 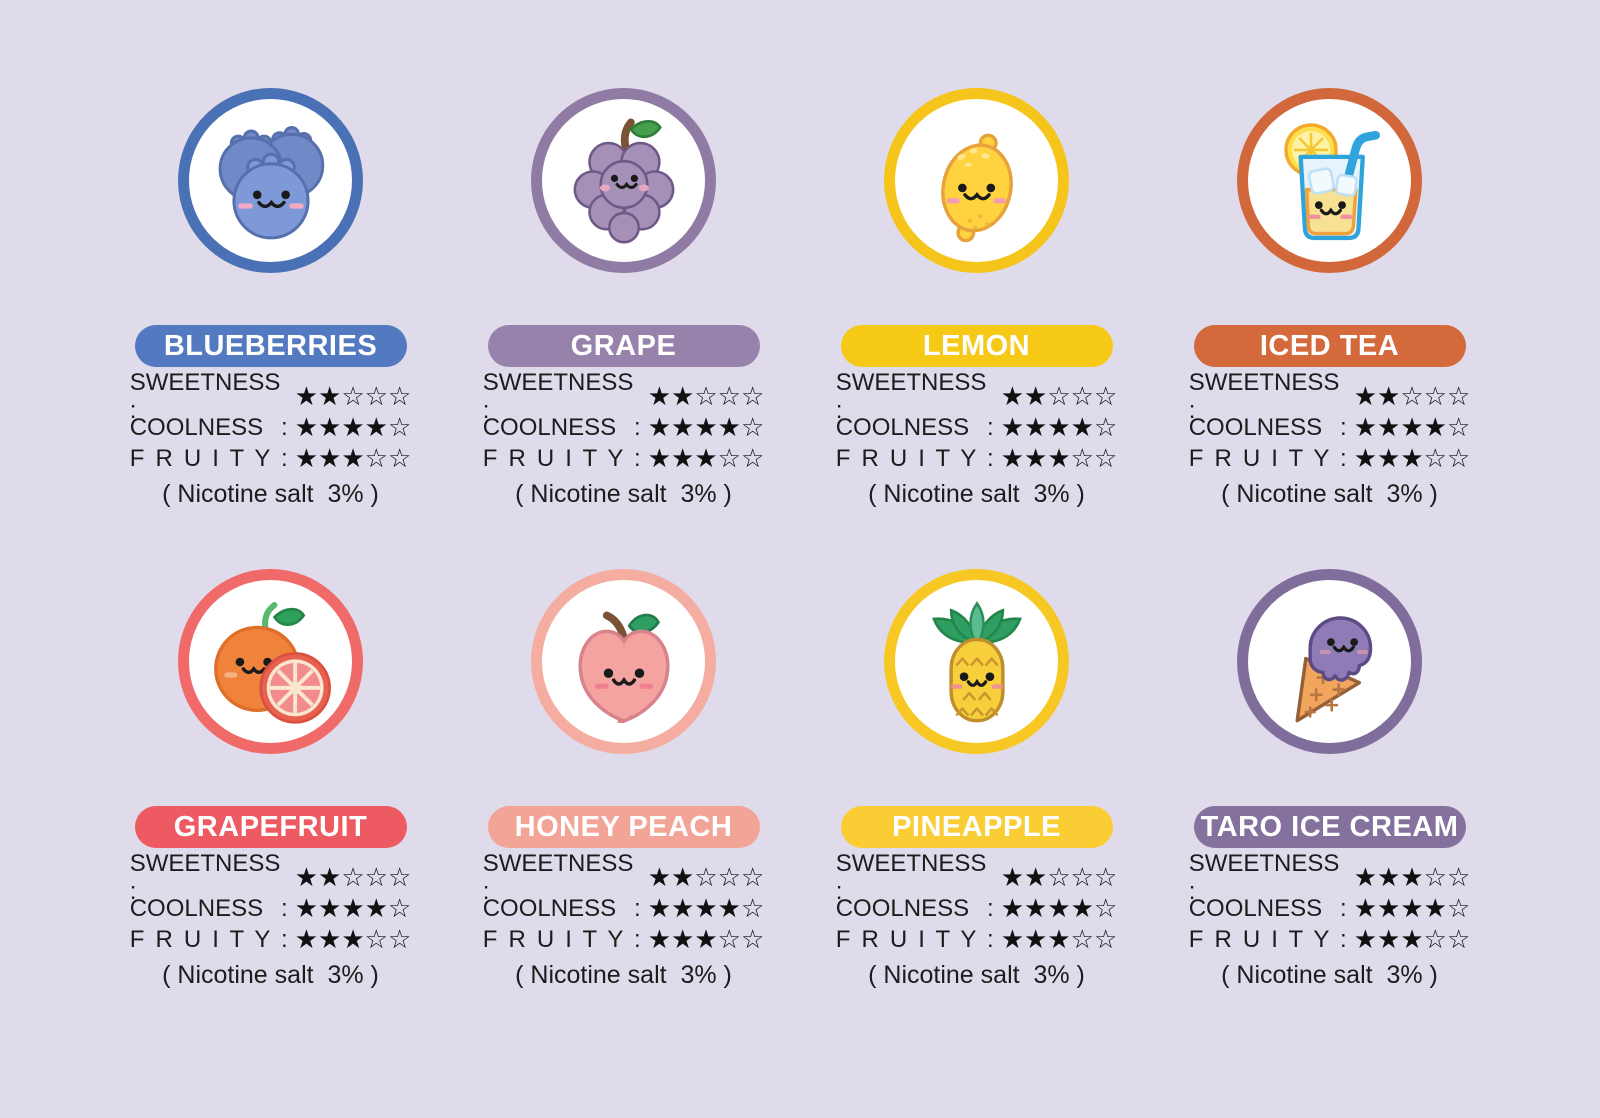 I want to click on flavor-badge: HONEY PEACH, so click(x=623, y=827).